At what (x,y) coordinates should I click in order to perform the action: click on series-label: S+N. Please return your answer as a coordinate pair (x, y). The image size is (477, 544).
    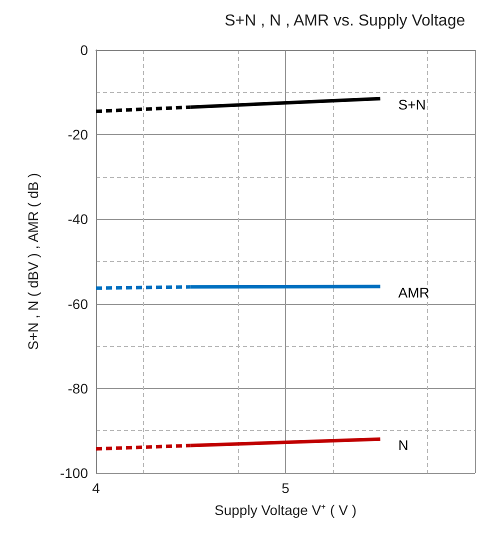
    Looking at the image, I should click on (412, 104).